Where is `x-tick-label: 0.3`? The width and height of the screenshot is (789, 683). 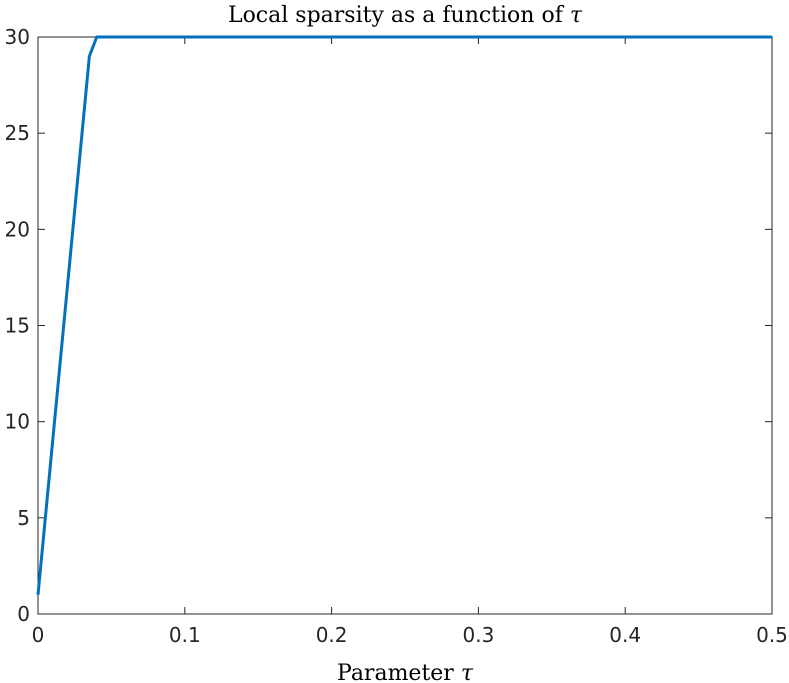
x-tick-label: 0.3 is located at coordinates (478, 635).